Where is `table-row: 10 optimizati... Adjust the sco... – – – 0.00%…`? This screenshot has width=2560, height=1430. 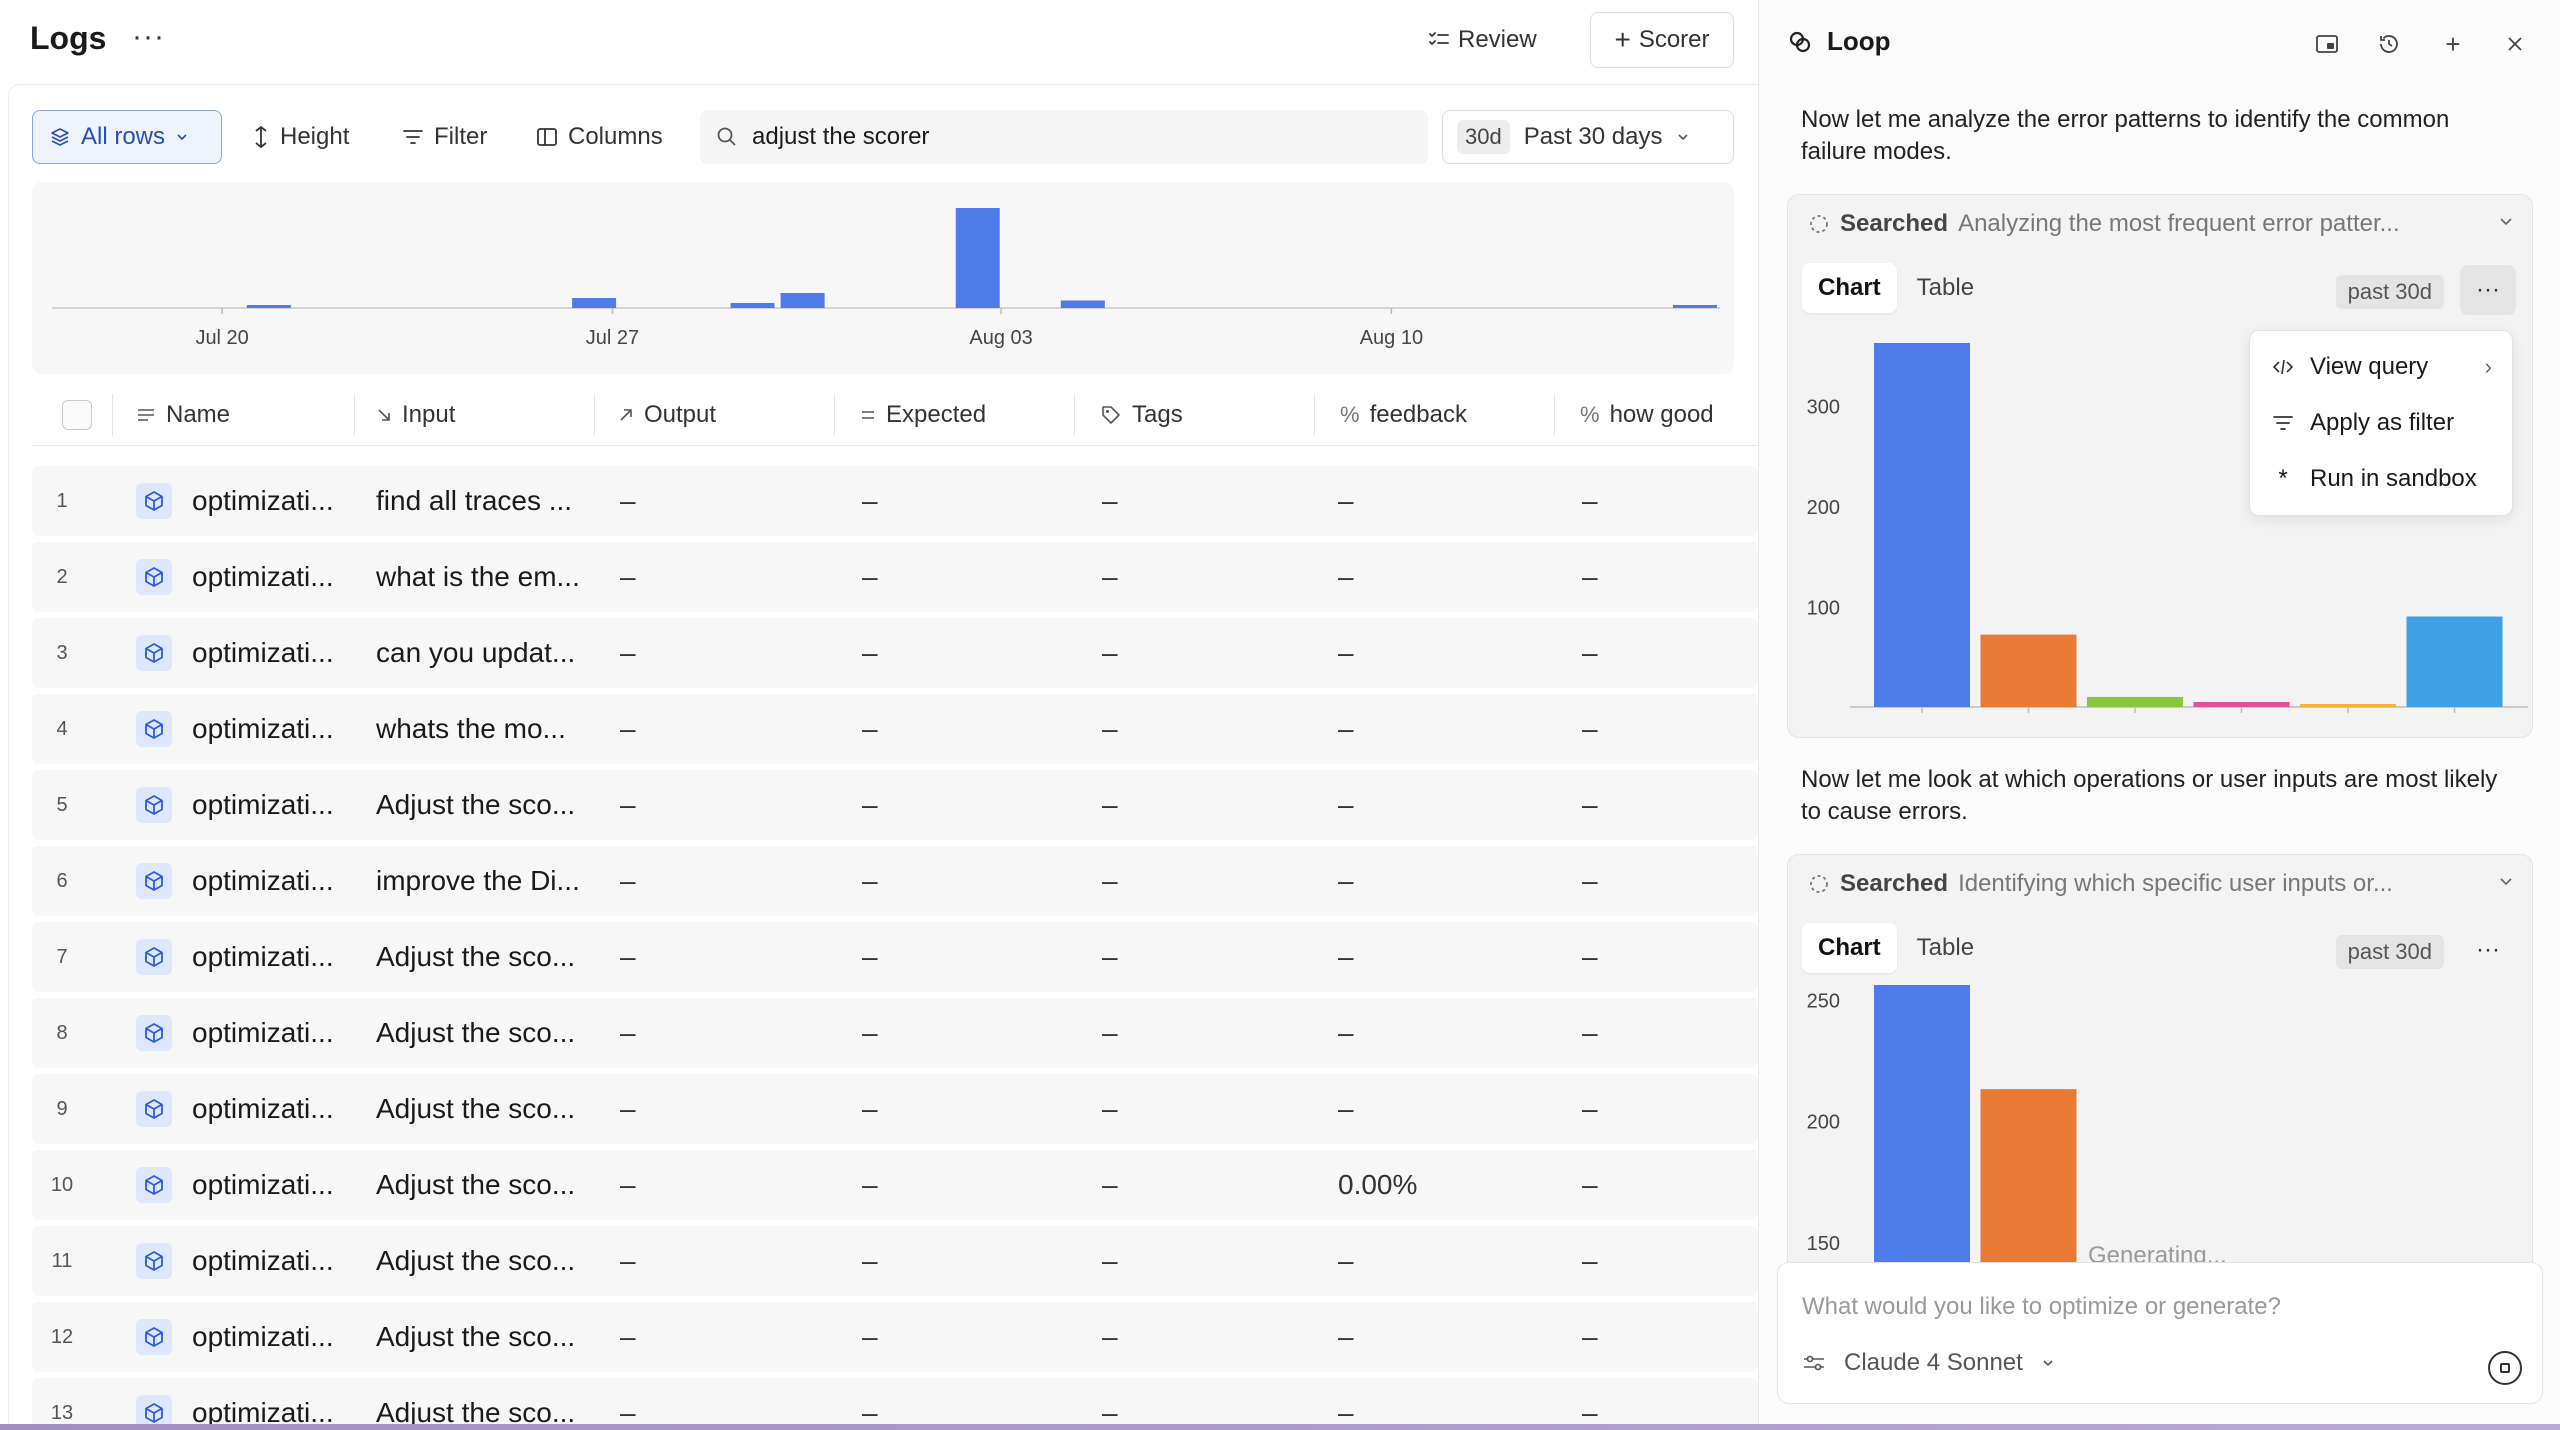 table-row: 10 optimizati... Adjust the sco... – – – 0.00%… is located at coordinates (895, 1185).